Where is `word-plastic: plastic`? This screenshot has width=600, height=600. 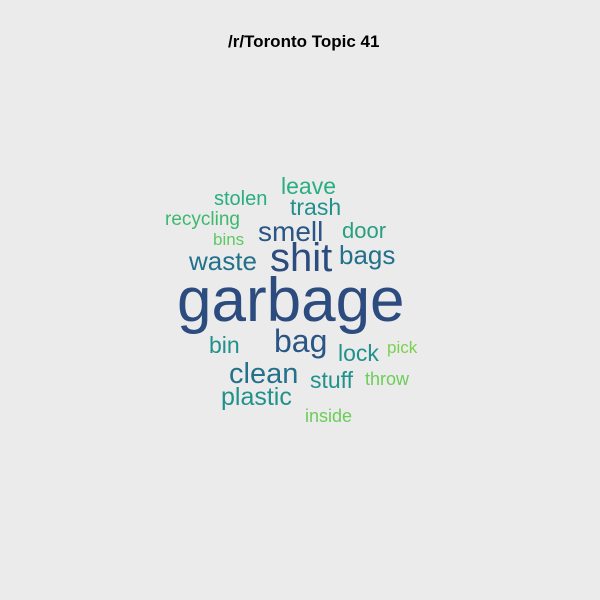 word-plastic: plastic is located at coordinates (256, 397).